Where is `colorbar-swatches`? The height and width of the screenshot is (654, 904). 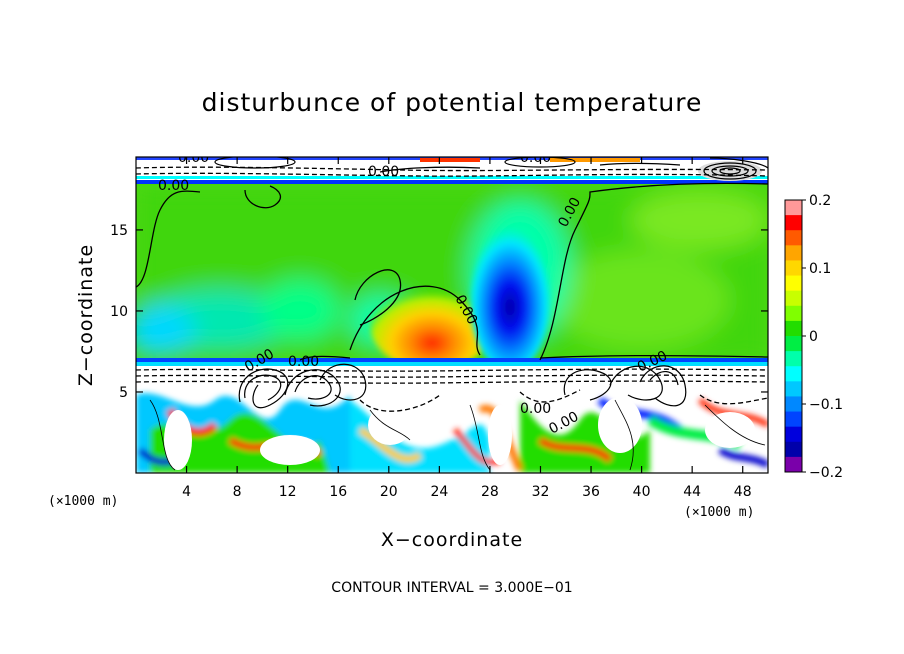
colorbar-swatches is located at coordinates (793, 336).